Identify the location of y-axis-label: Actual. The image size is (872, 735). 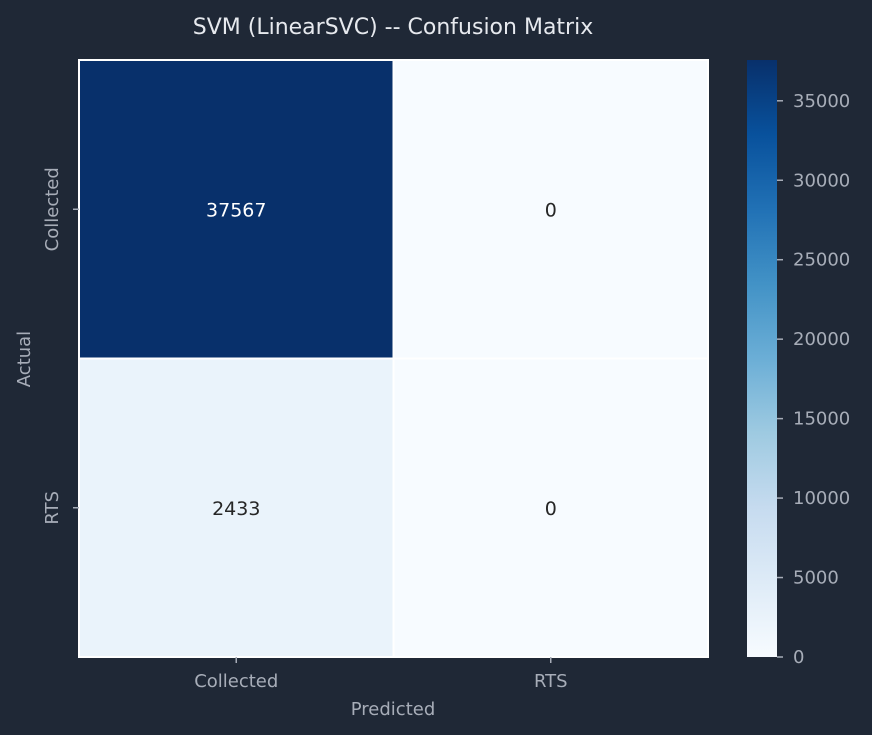
(24, 359).